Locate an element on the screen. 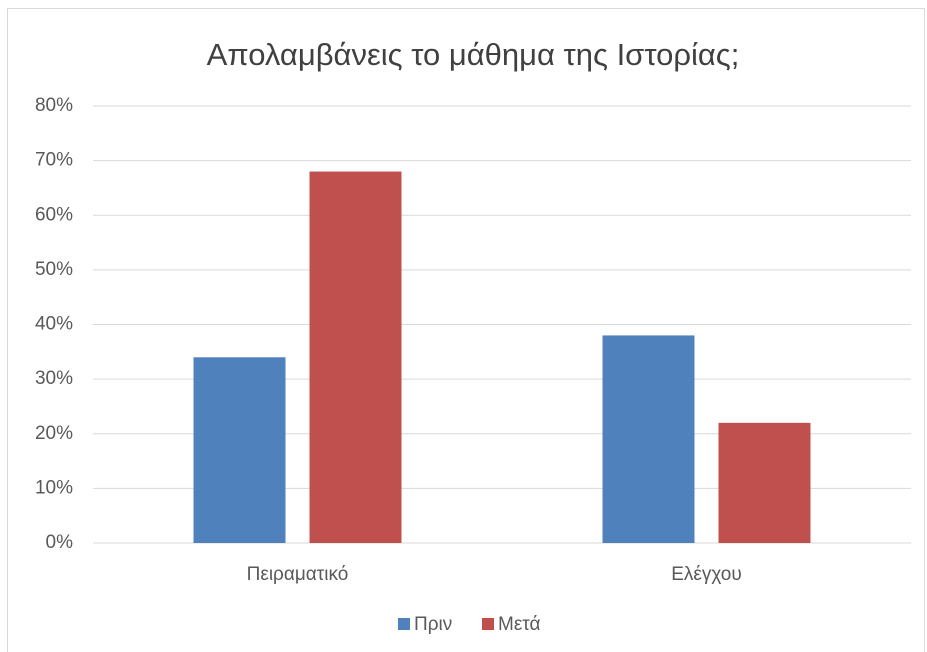  y-tick-label: 60% is located at coordinates (54, 214).